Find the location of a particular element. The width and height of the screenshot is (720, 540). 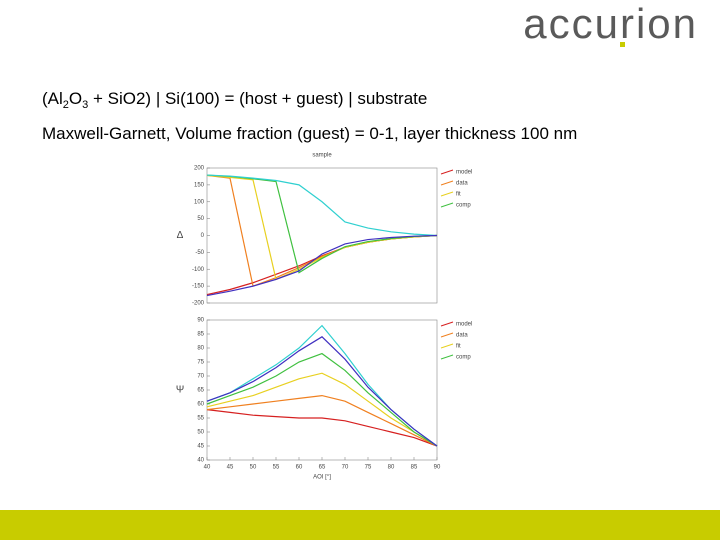

y-tick-label: 85 is located at coordinates (200, 335).